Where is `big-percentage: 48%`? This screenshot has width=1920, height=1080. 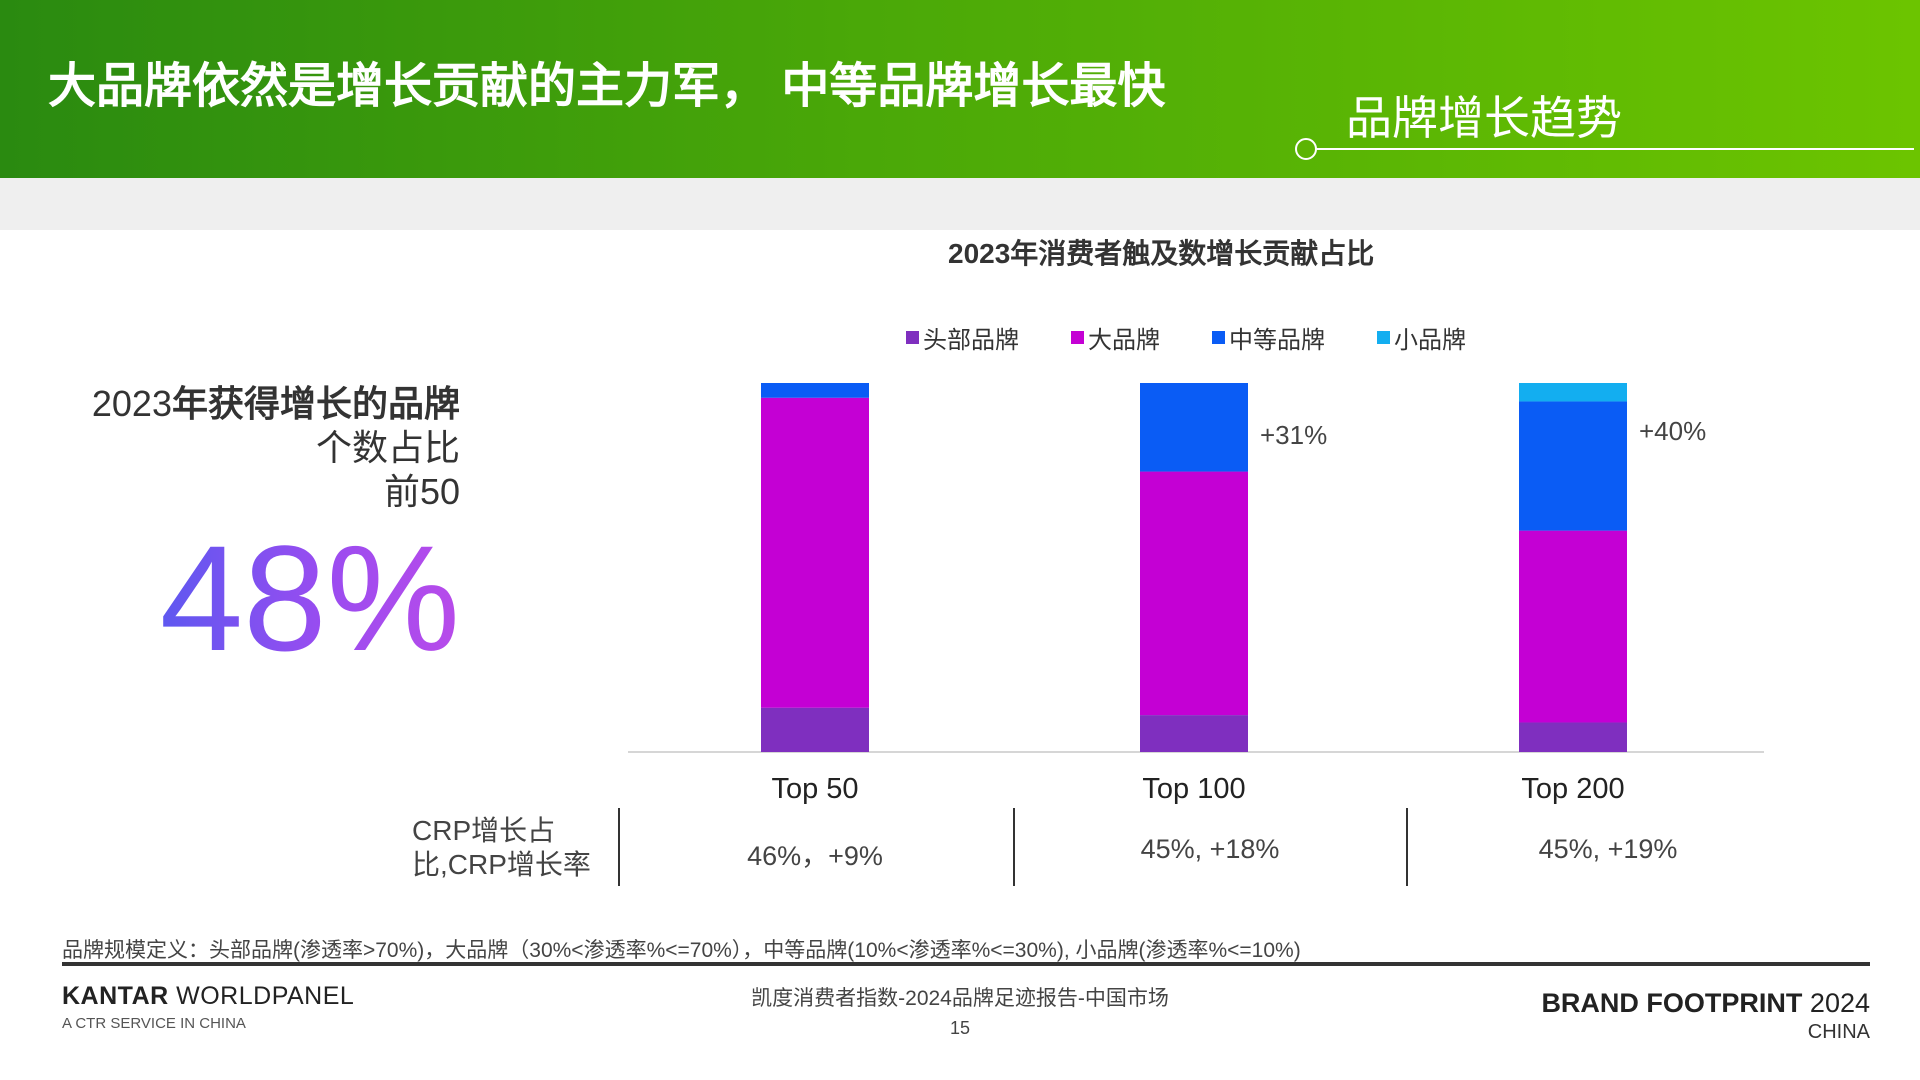 big-percentage: 48% is located at coordinates (309, 598).